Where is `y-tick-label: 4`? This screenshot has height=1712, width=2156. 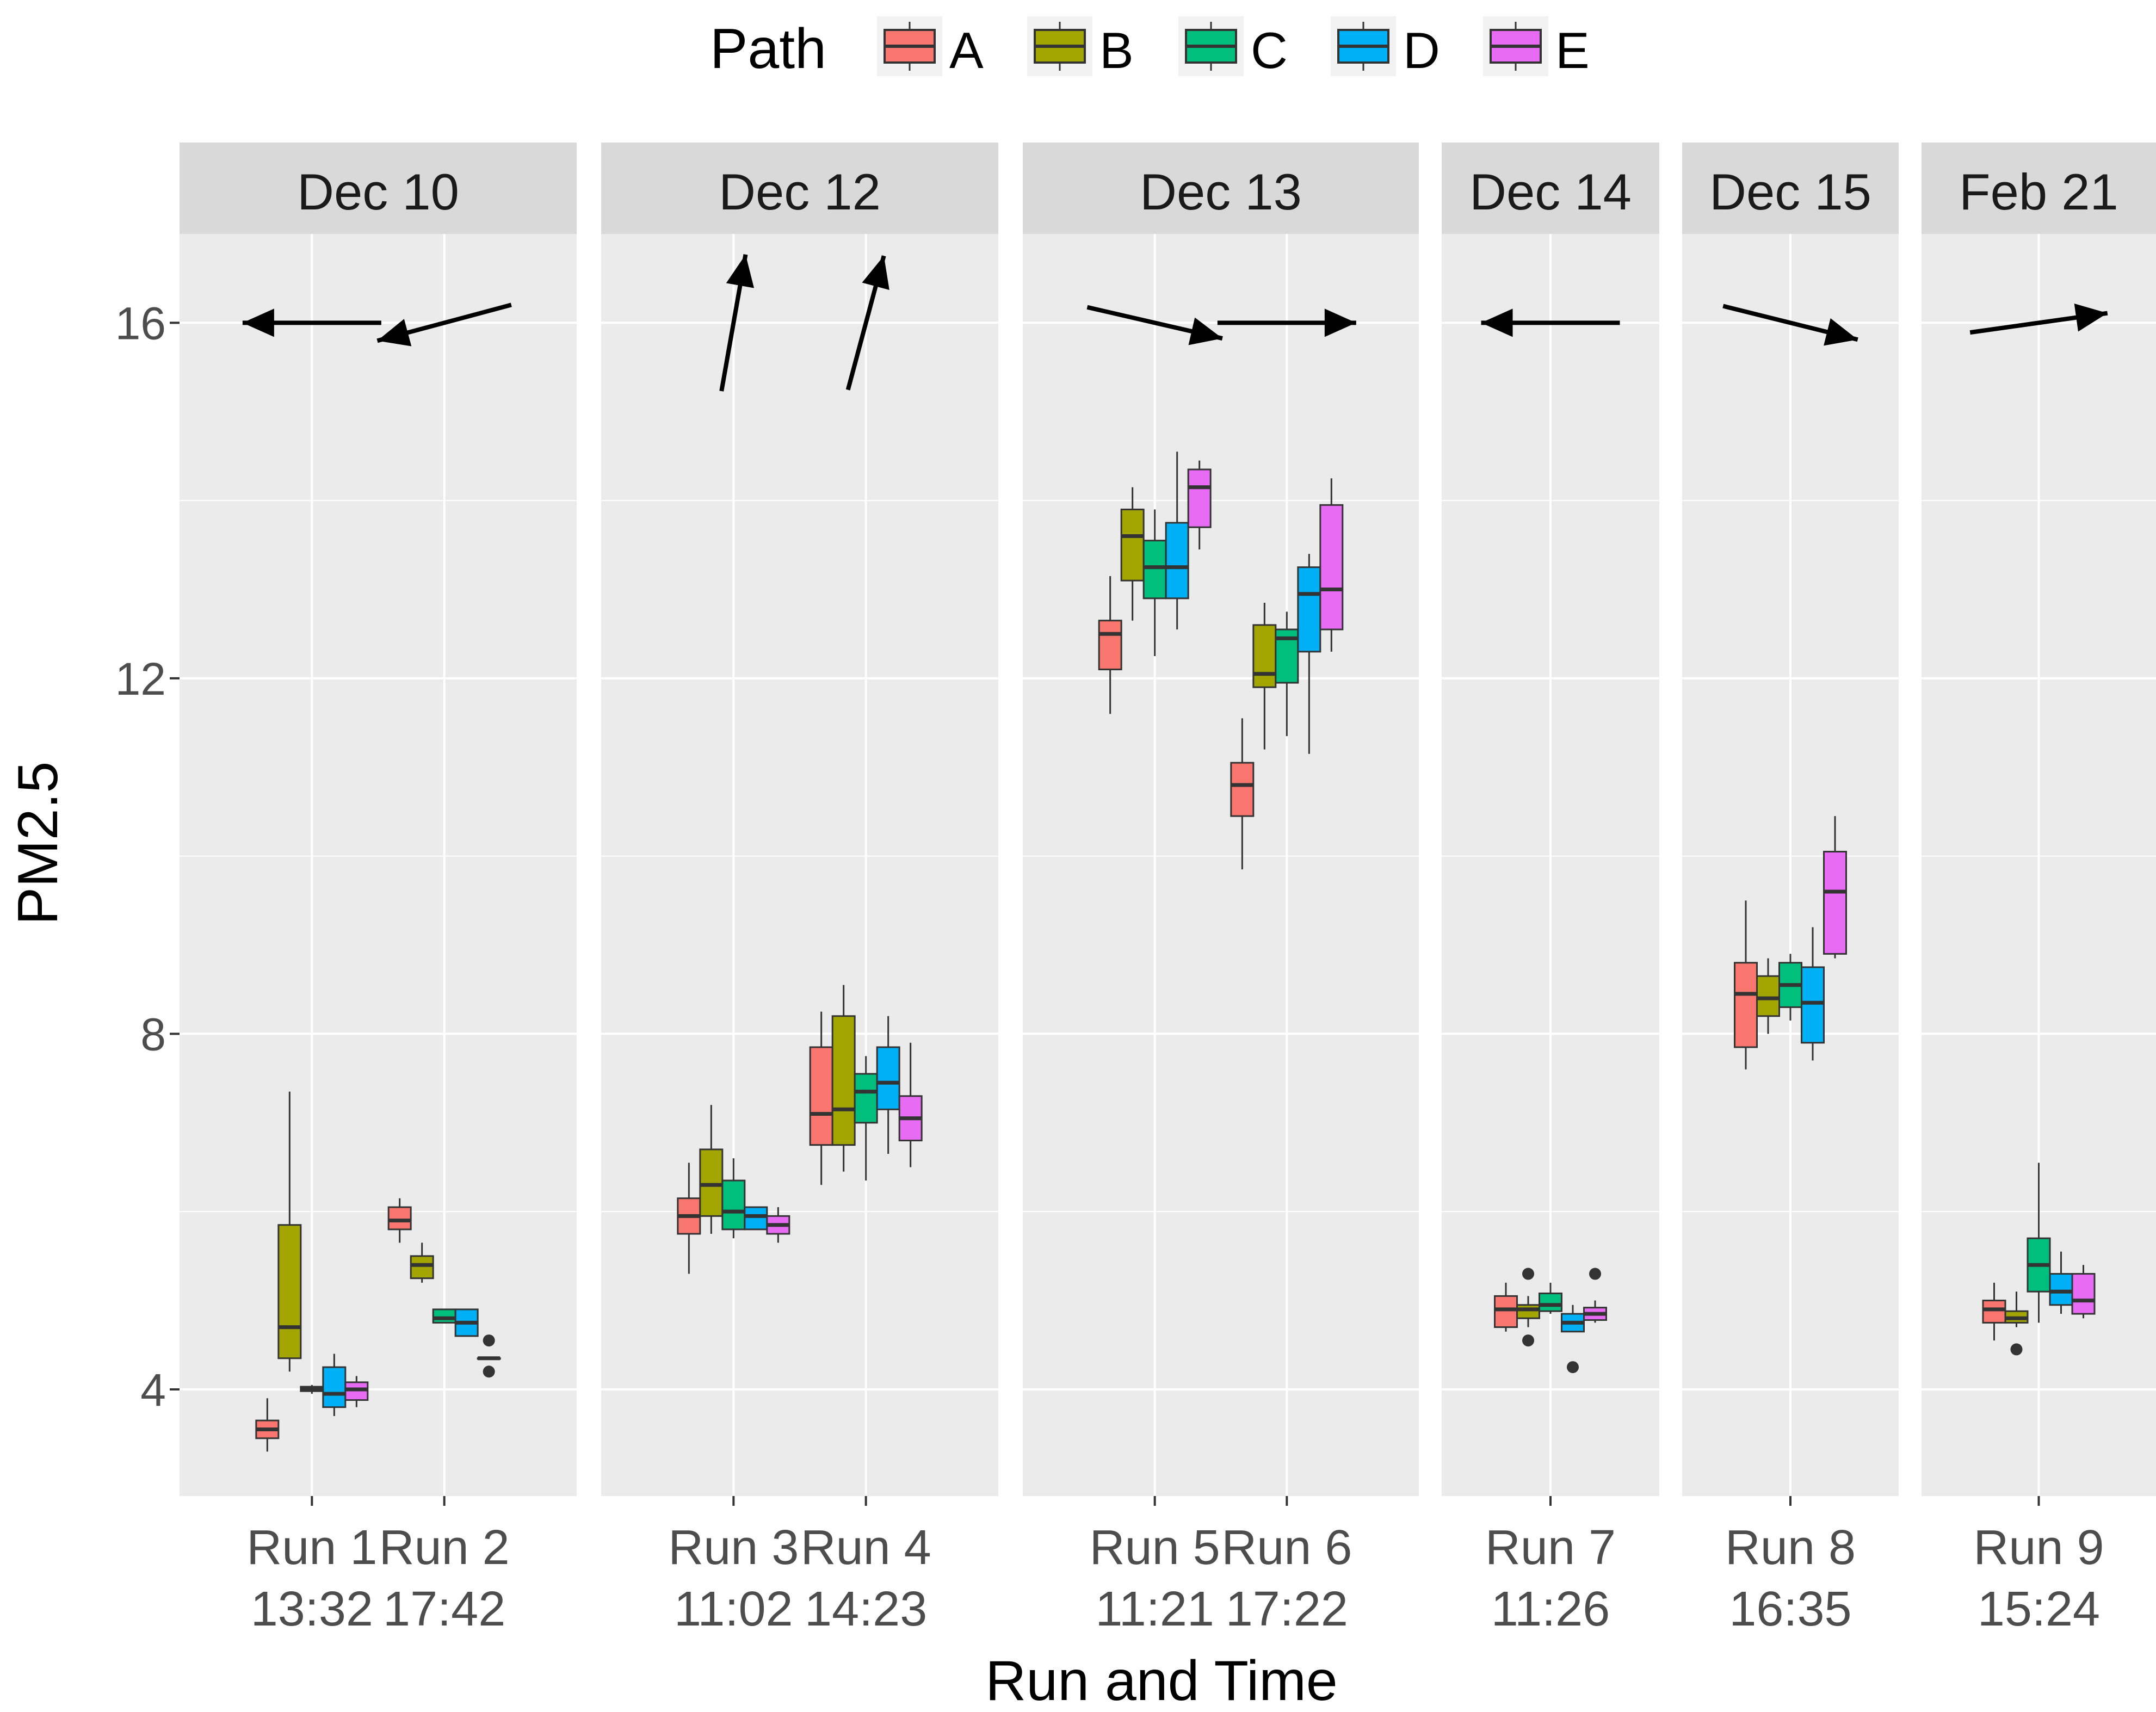 y-tick-label: 4 is located at coordinates (153, 1390).